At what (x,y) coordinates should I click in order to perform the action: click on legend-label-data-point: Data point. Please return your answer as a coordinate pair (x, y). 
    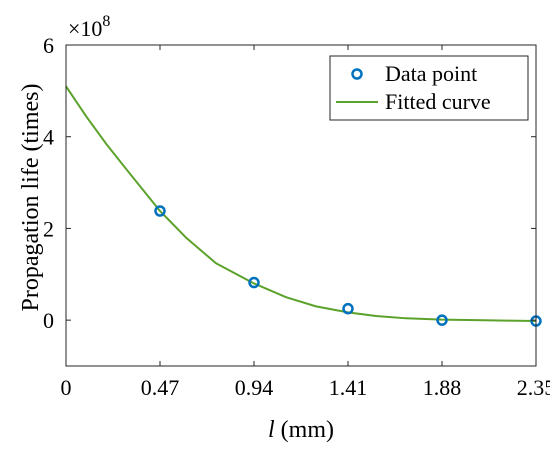
    Looking at the image, I should click on (431, 73).